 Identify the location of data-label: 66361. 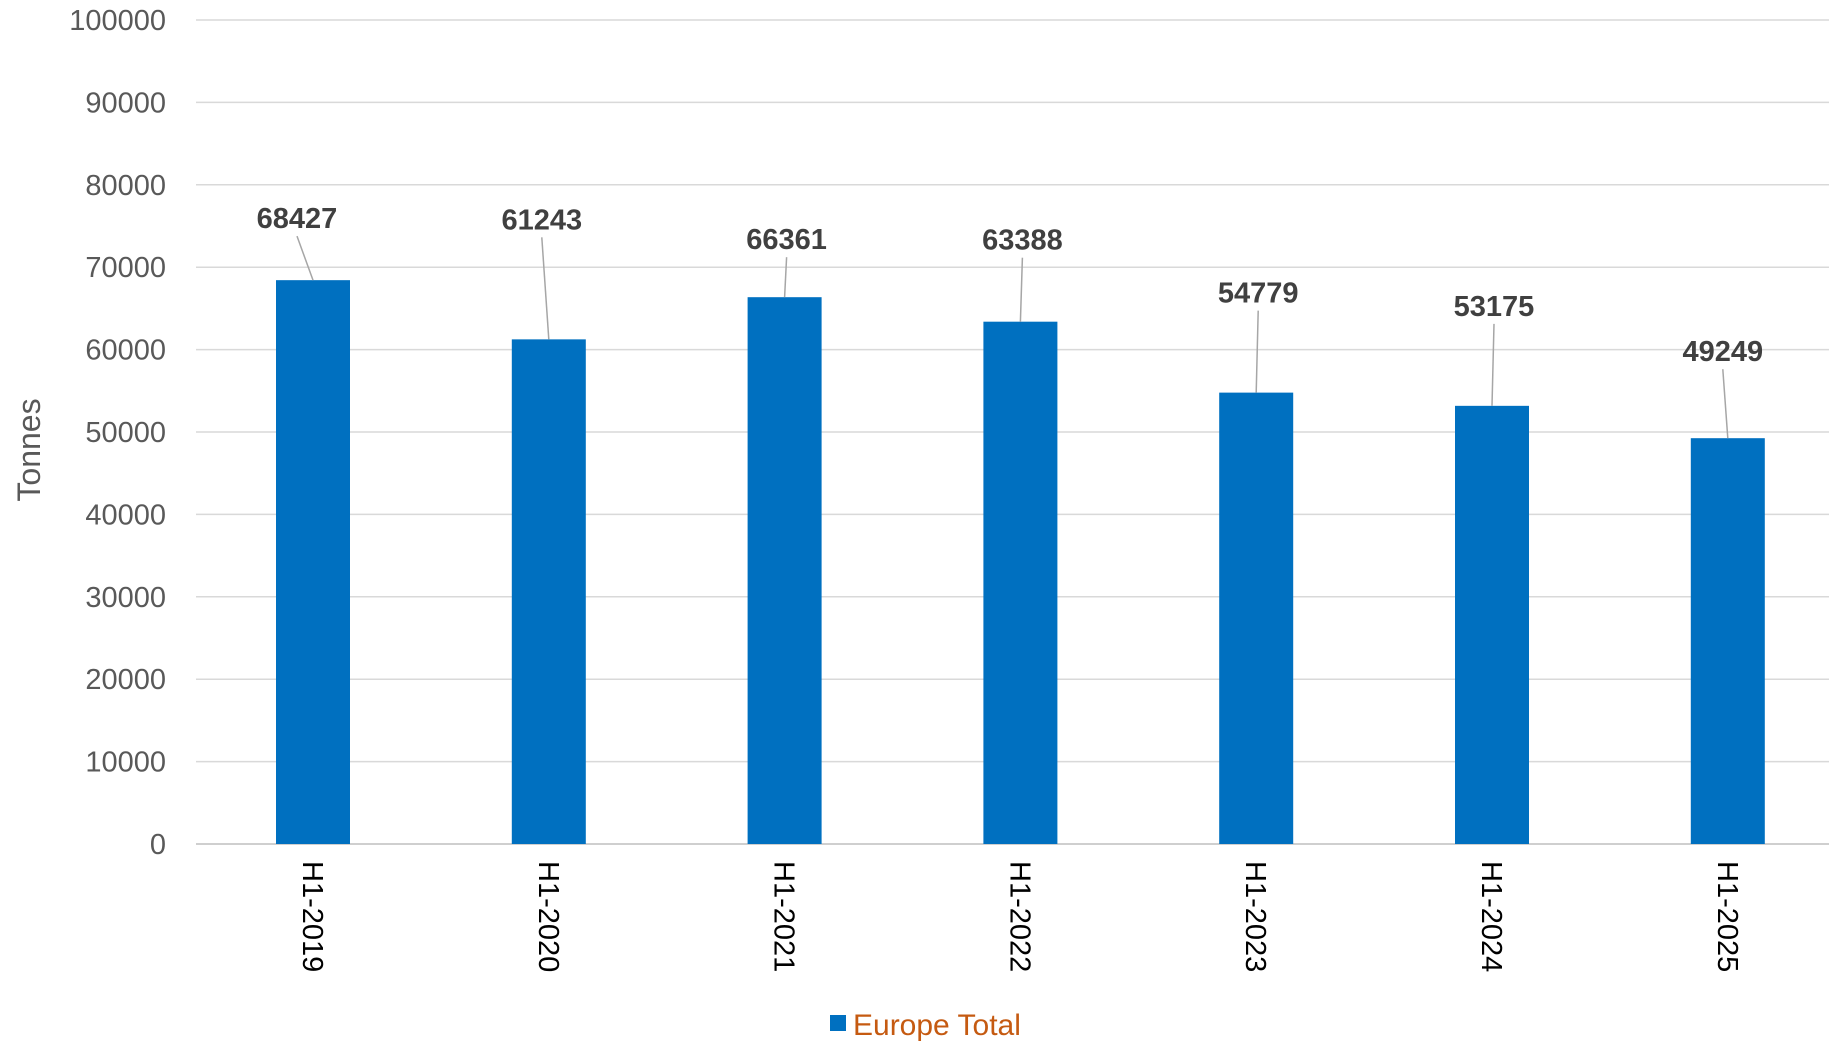
(786, 240).